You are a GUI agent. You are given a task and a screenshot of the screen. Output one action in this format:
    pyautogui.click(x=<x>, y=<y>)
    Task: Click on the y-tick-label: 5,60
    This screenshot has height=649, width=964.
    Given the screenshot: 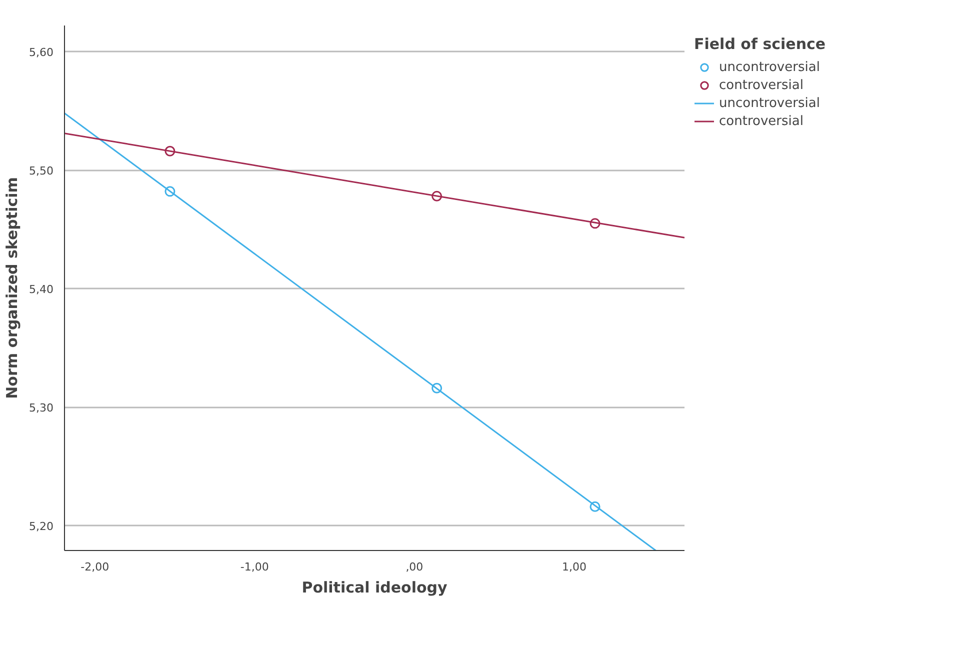 What is the action you would take?
    pyautogui.click(x=41, y=53)
    